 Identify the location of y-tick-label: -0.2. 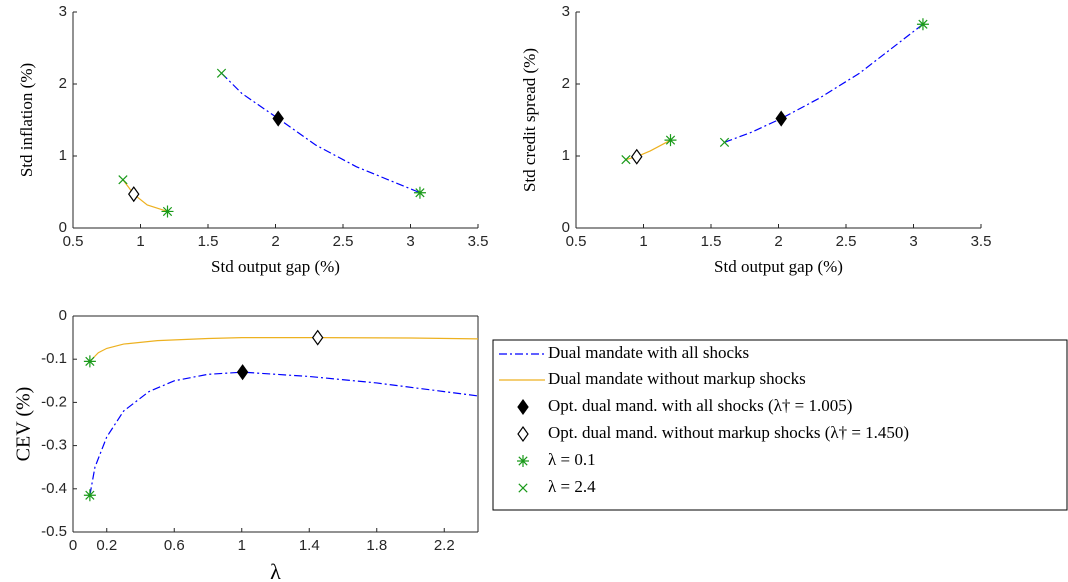
(54, 401).